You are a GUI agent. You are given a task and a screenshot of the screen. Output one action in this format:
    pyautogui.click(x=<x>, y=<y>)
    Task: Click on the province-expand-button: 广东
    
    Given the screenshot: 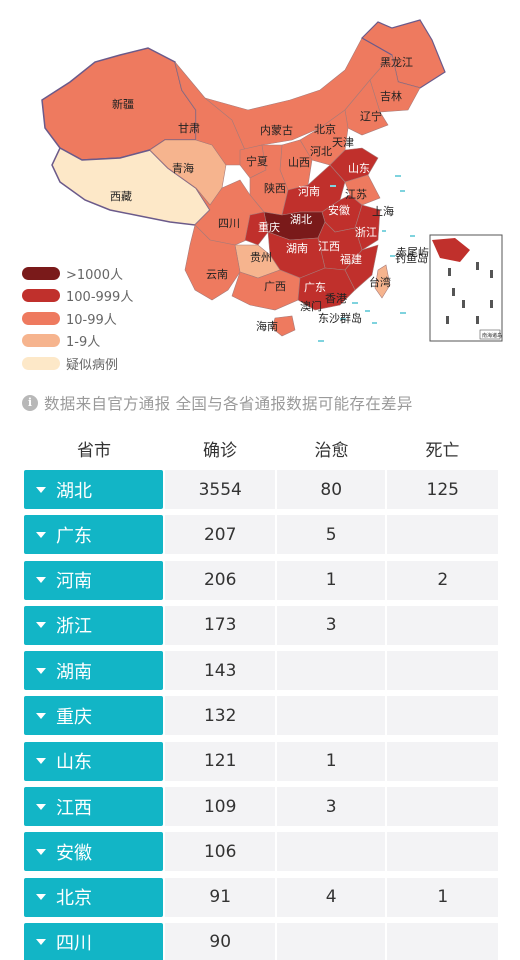 What is the action you would take?
    pyautogui.click(x=94, y=535)
    